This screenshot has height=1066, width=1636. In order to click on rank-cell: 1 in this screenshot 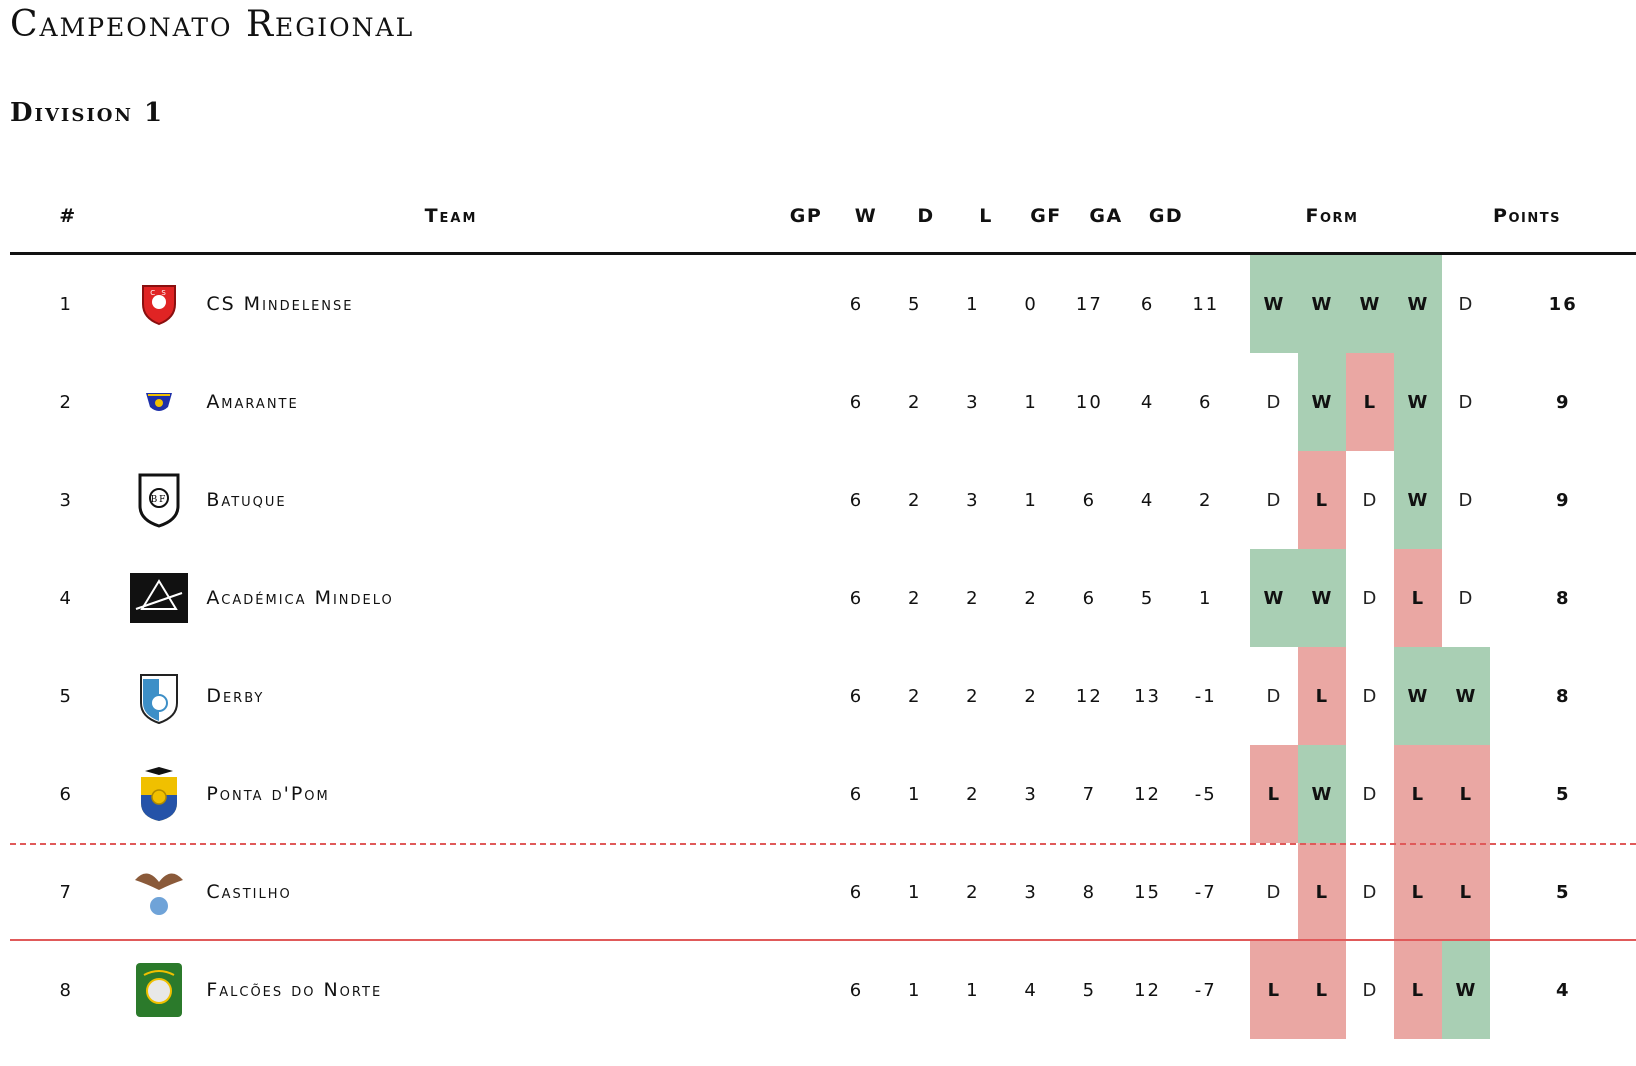, I will do `click(66, 304)`.